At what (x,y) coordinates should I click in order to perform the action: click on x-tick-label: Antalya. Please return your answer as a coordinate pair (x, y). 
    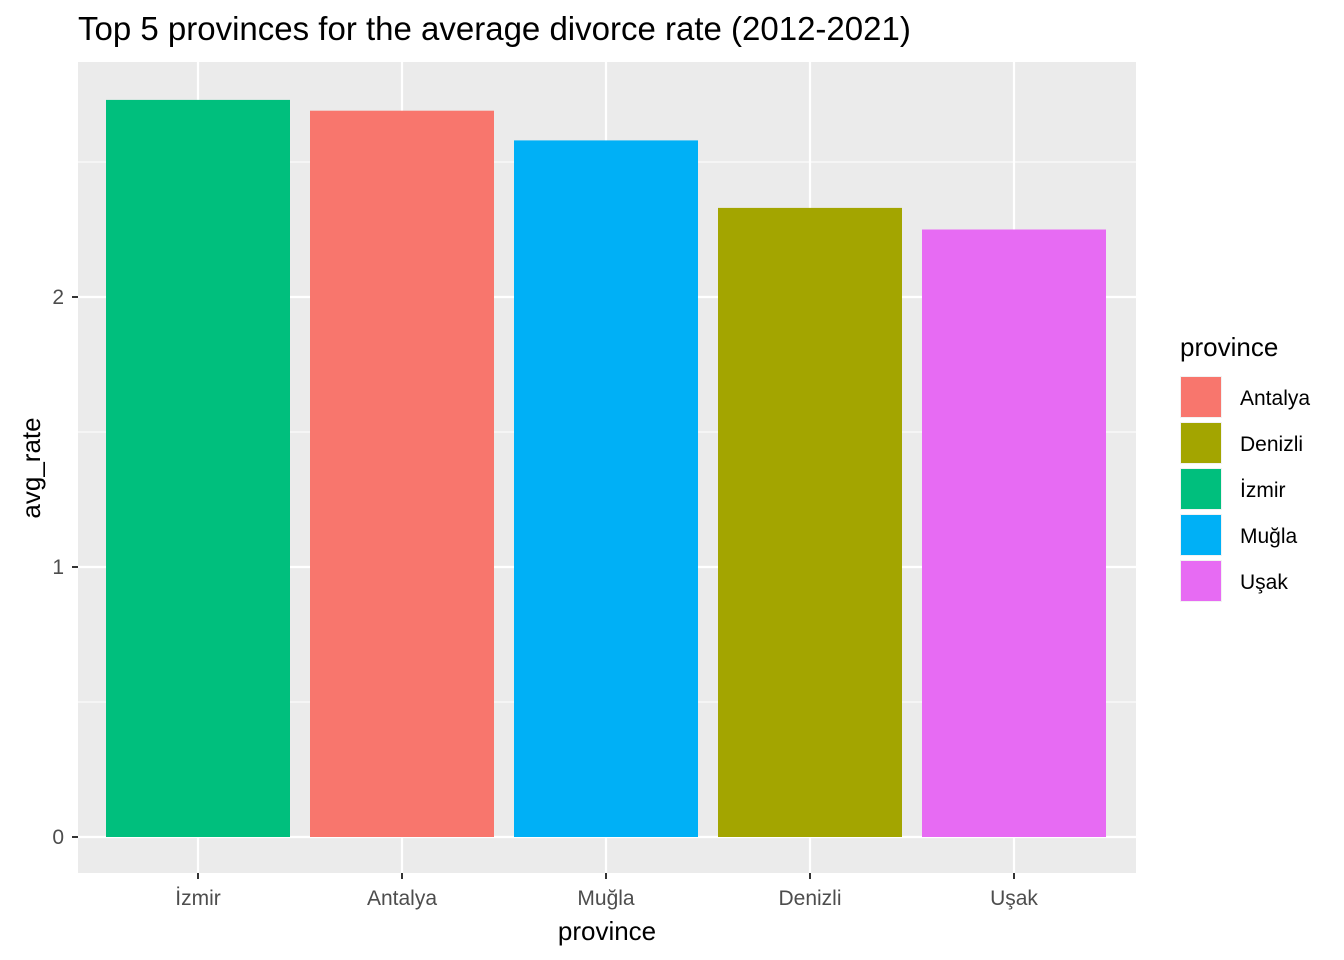
    Looking at the image, I should click on (402, 898).